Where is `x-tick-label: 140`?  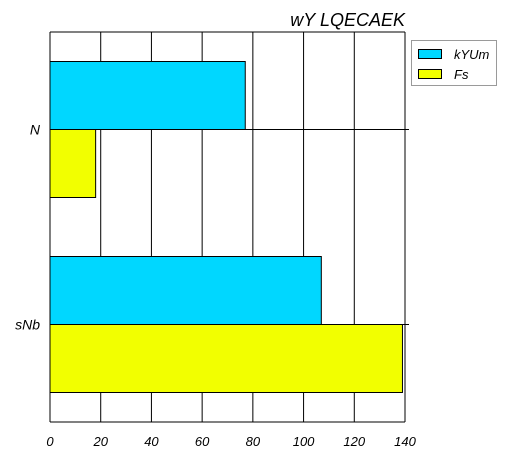 x-tick-label: 140 is located at coordinates (405, 441).